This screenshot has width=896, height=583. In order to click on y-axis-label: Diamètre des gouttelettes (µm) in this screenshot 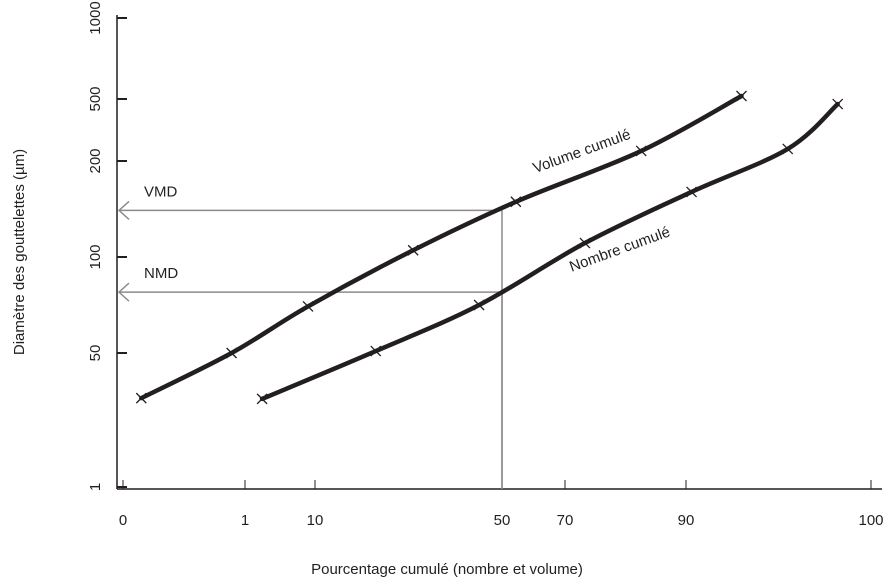, I will do `click(19, 252)`.